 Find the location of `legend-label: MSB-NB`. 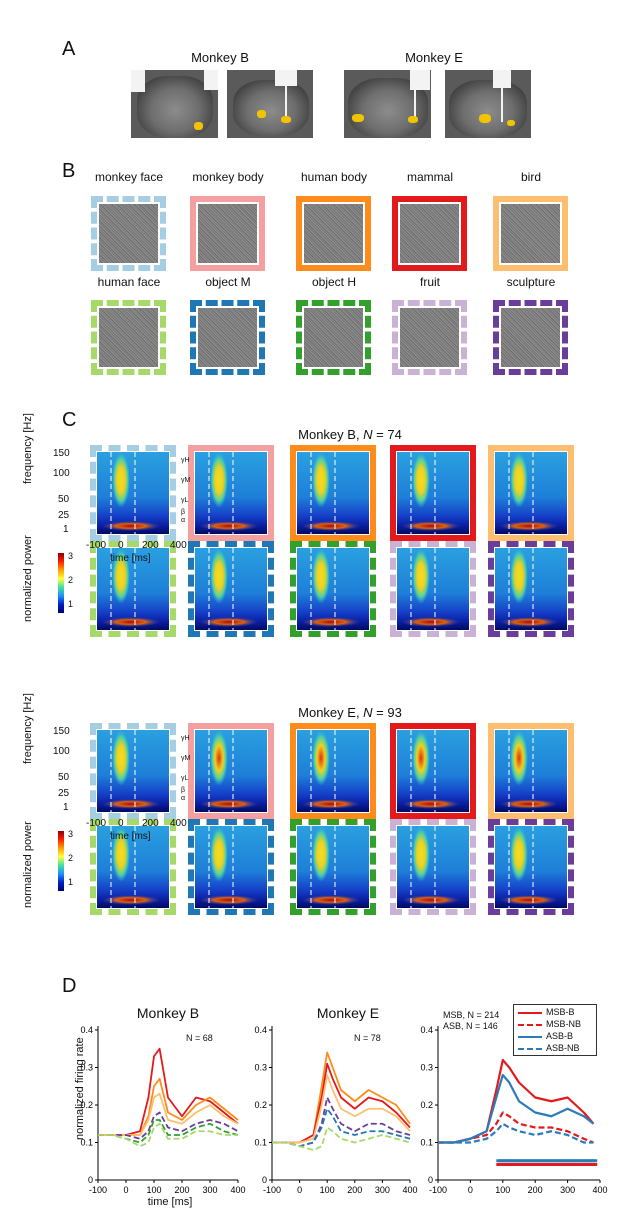

legend-label: MSB-NB is located at coordinates (564, 1024).